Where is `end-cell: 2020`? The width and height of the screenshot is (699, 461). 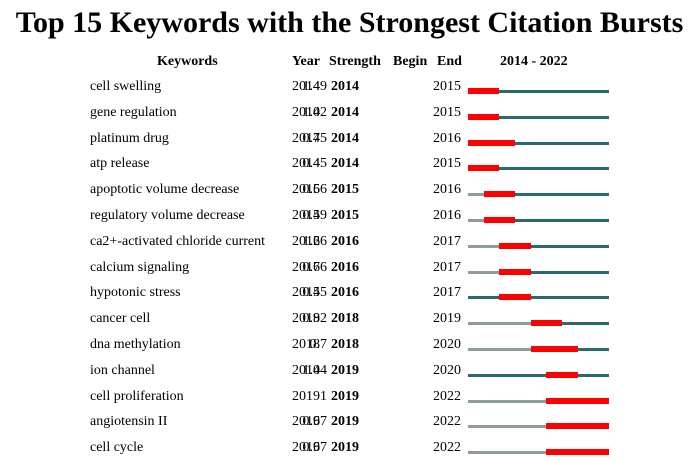 end-cell: 2020 is located at coordinates (447, 344).